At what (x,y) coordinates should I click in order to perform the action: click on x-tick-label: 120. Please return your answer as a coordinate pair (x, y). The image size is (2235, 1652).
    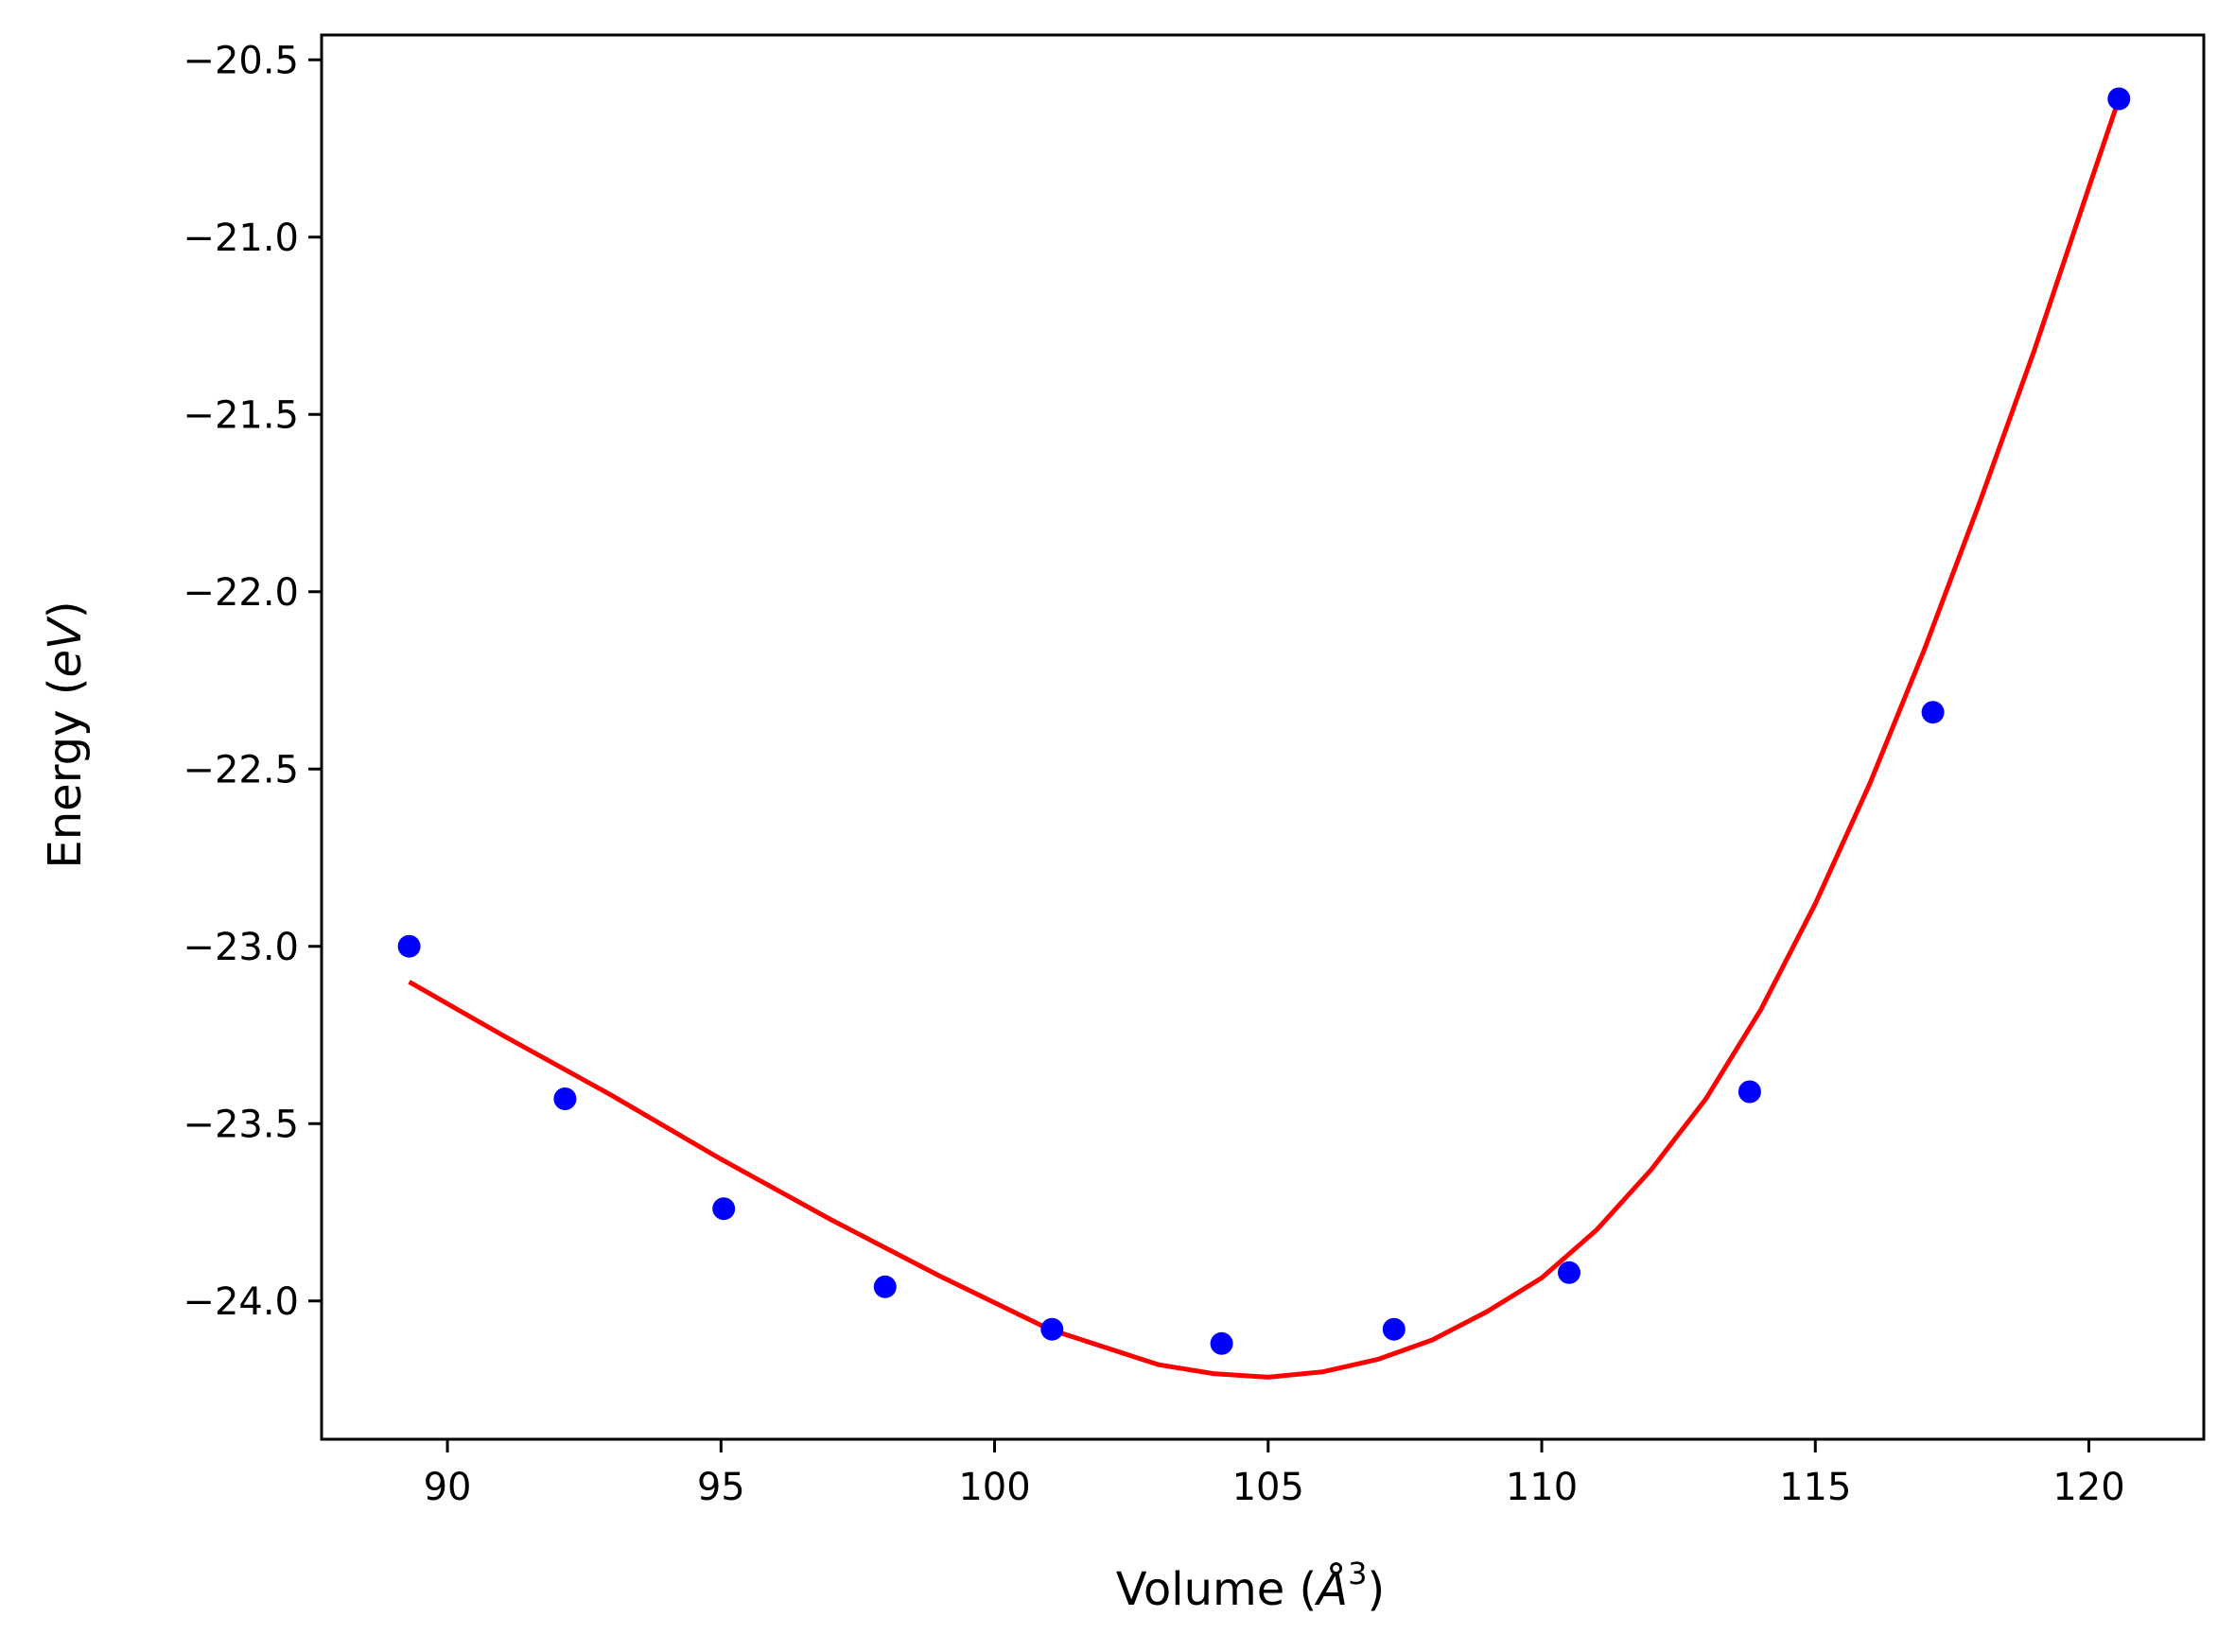
    Looking at the image, I should click on (2088, 1488).